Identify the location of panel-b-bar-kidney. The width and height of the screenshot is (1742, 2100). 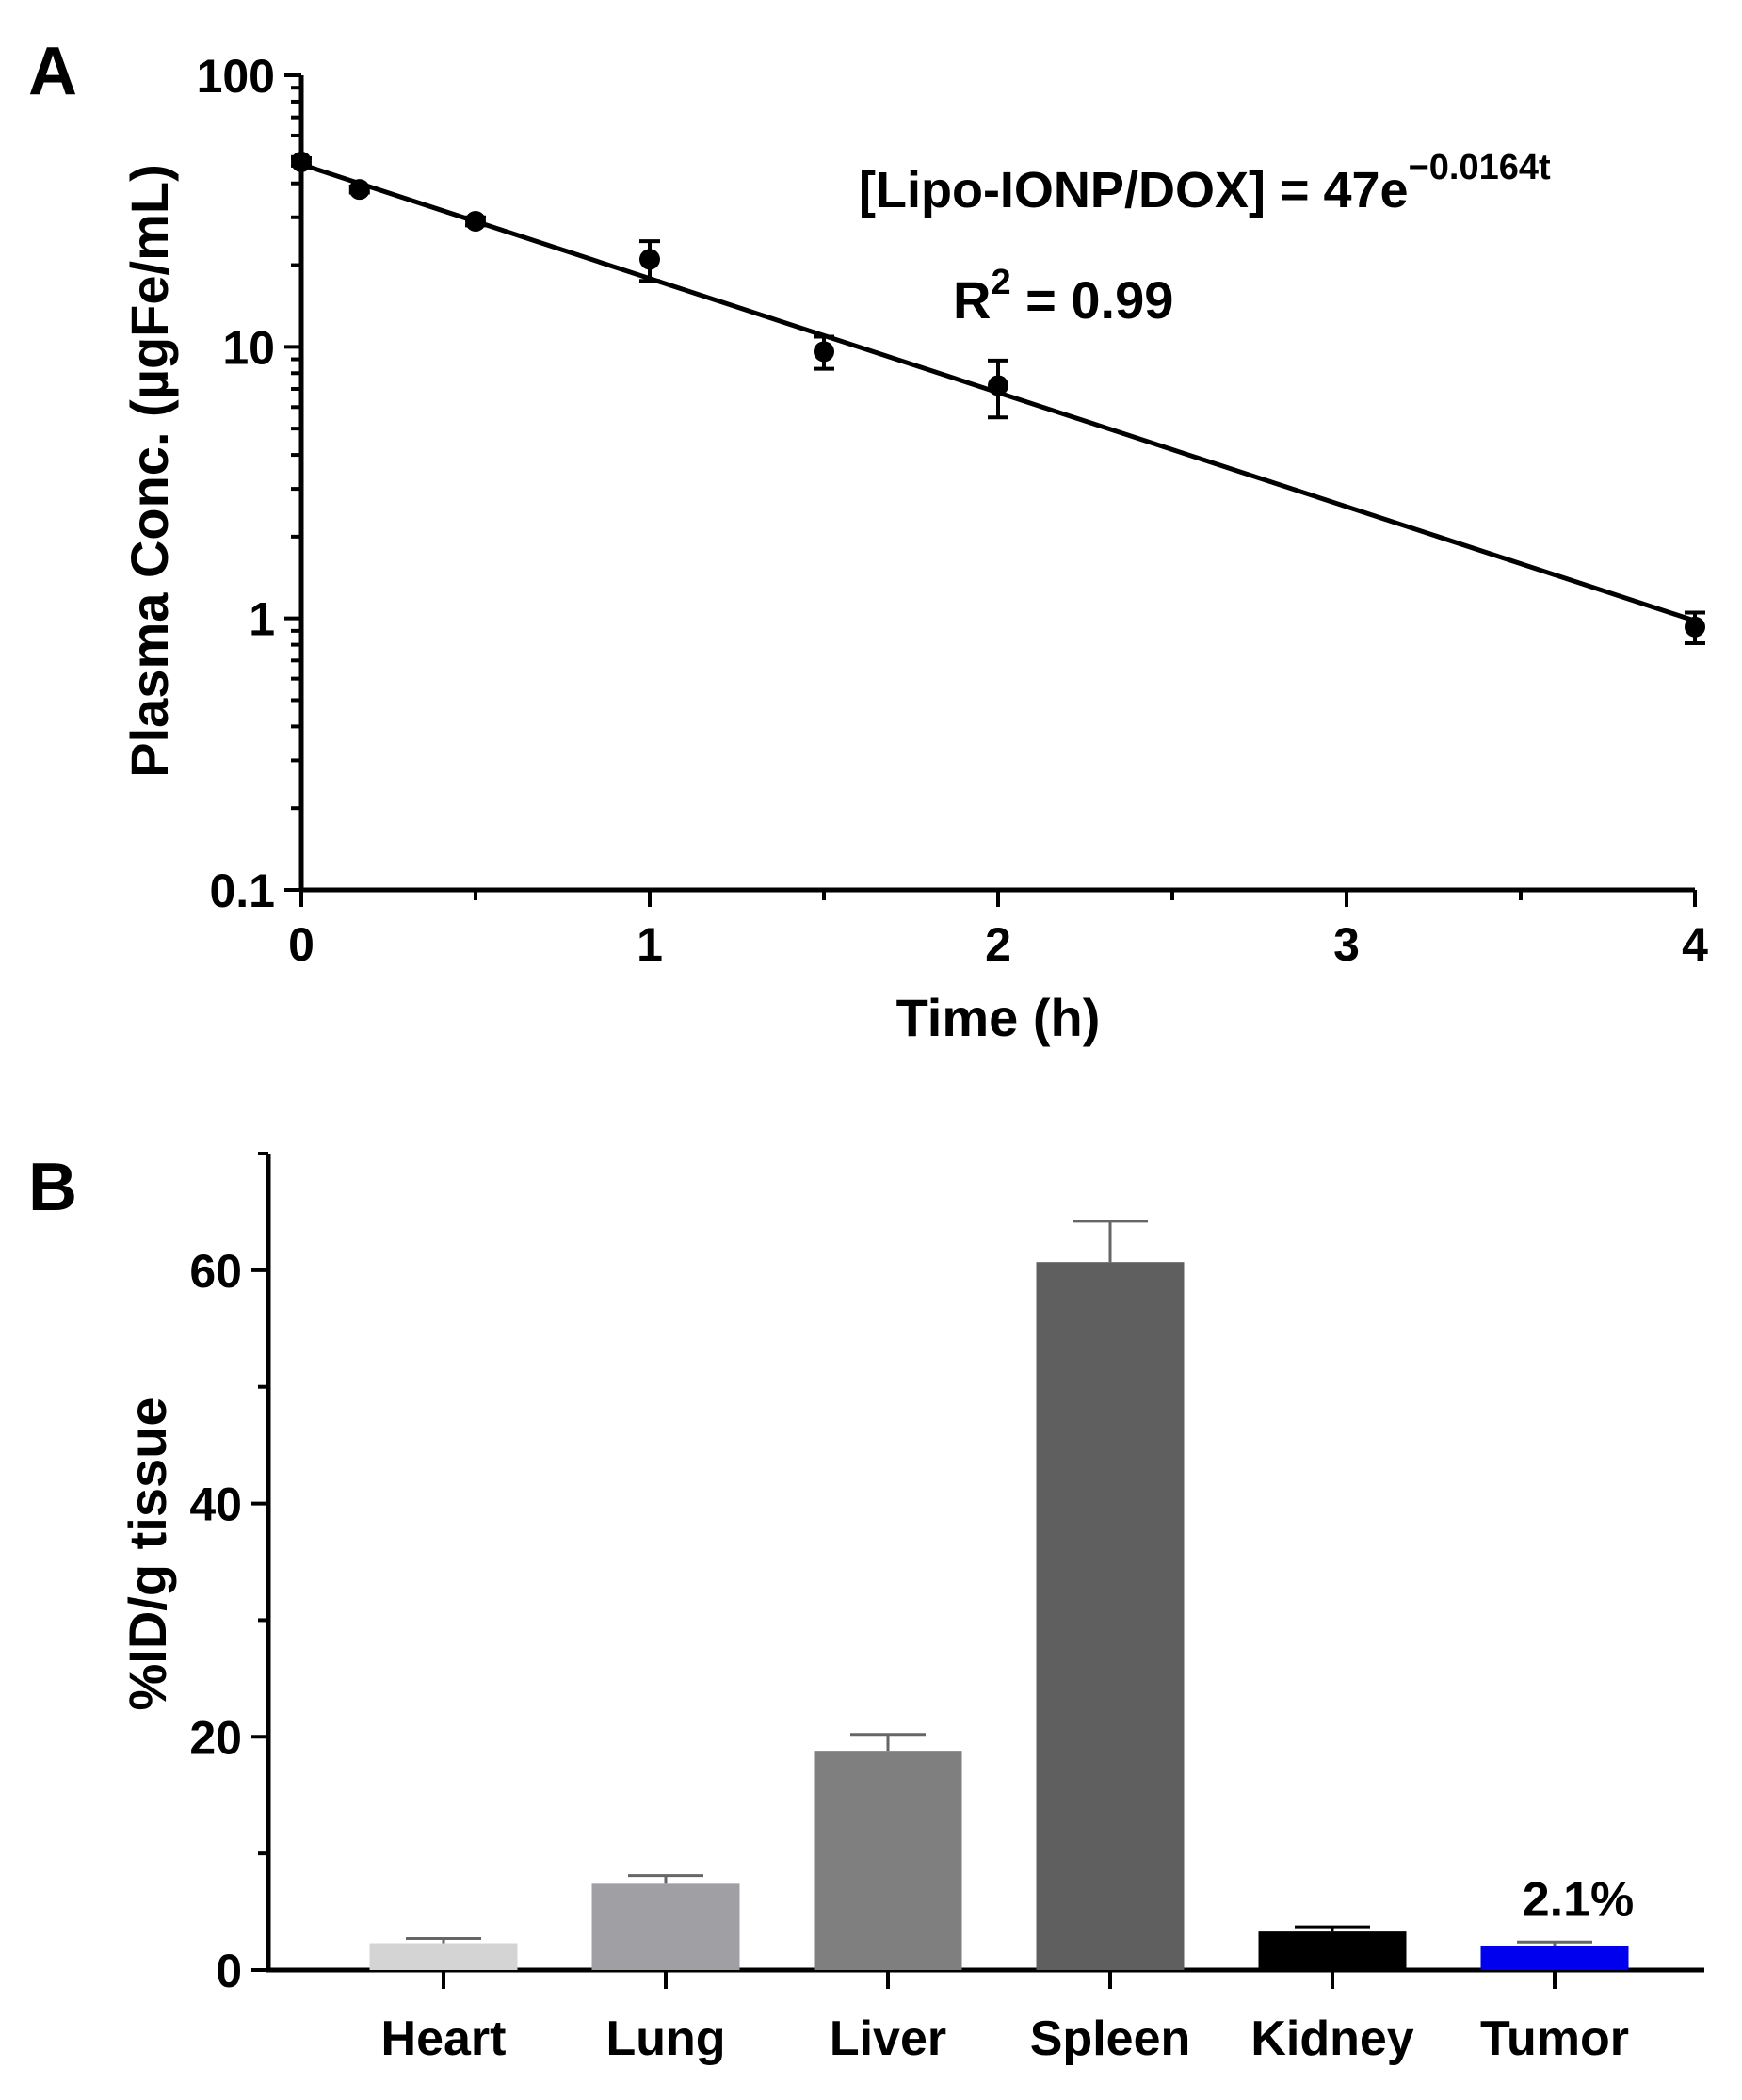
(1332, 1951).